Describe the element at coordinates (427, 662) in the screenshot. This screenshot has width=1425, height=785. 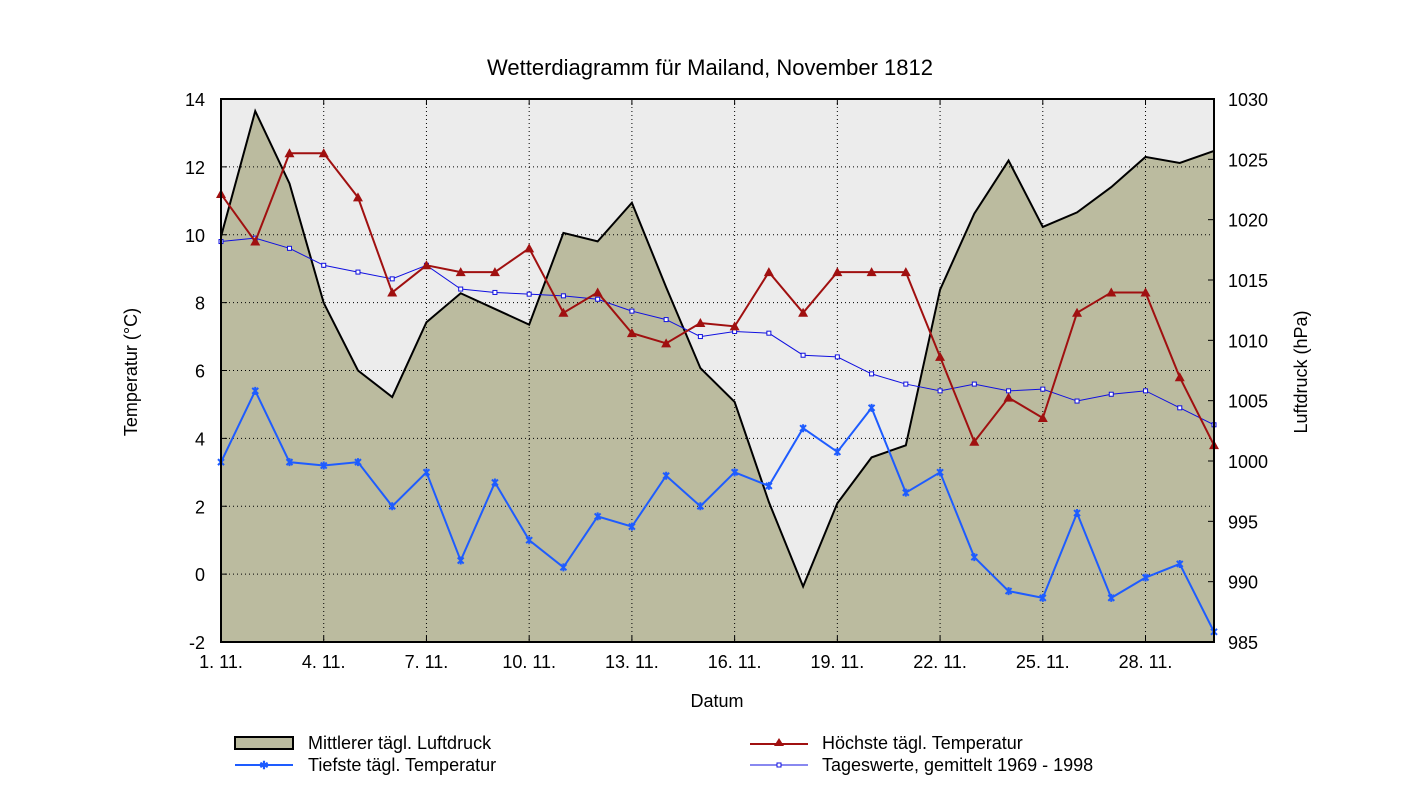
I see `x-tick-label: 7. 11.` at that location.